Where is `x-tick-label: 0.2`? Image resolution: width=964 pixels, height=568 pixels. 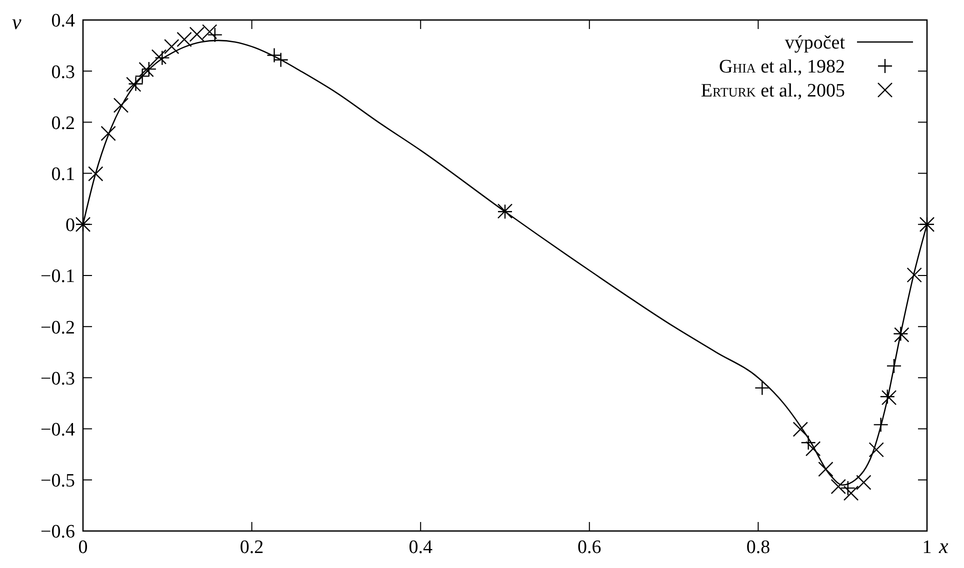 x-tick-label: 0.2 is located at coordinates (252, 547).